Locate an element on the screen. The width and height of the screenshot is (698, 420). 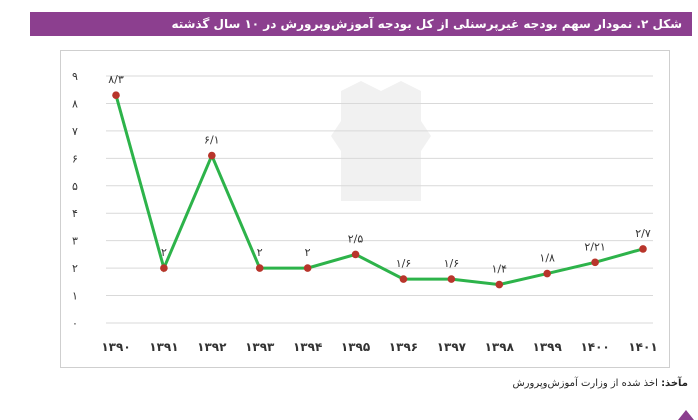
y-tick-label: ۱ is located at coordinates (75, 296).